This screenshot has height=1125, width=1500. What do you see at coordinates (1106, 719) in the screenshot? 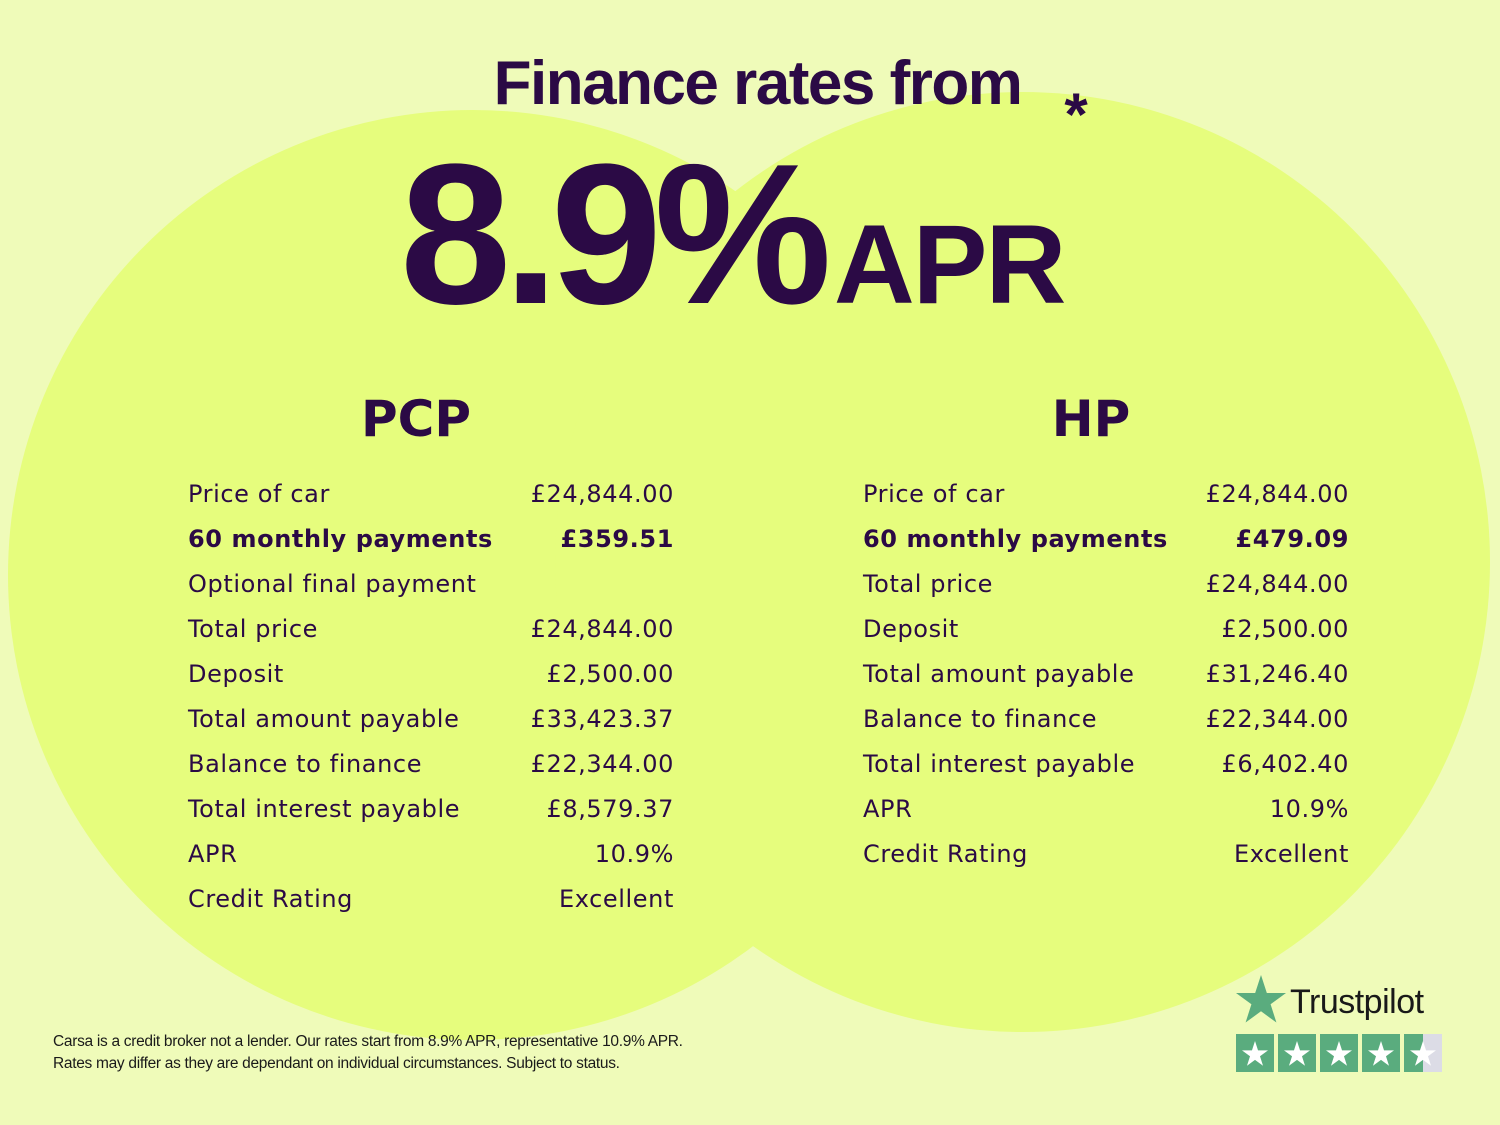
I see `hp-row: Balance to finance £22,344.00` at bounding box center [1106, 719].